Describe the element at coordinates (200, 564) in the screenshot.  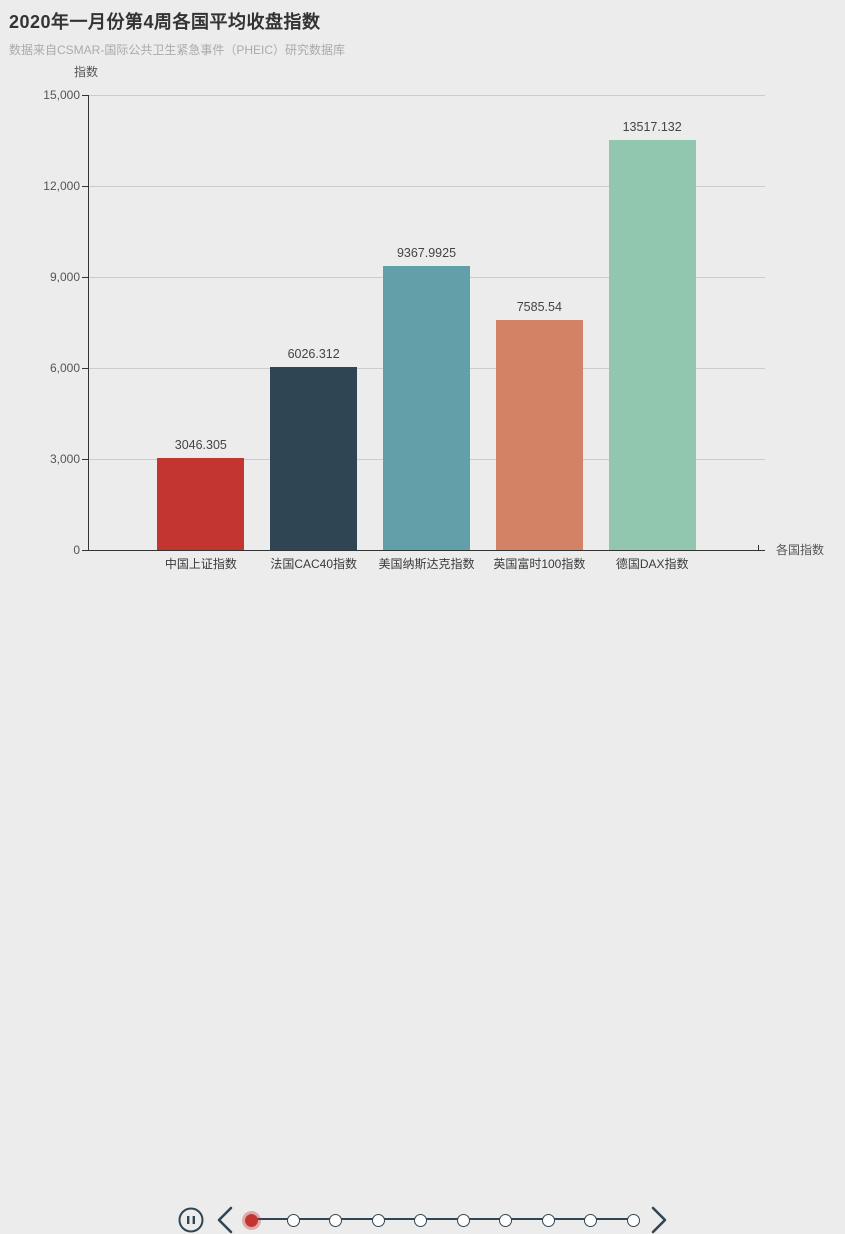
I see `x-category-label: 中国上证指数` at that location.